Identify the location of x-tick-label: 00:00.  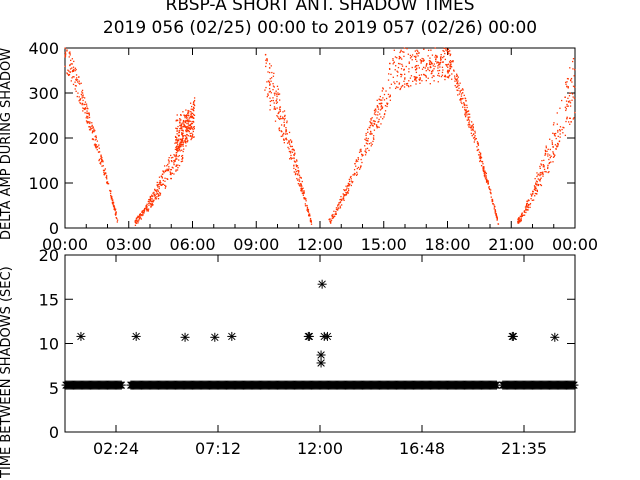
(65, 244).